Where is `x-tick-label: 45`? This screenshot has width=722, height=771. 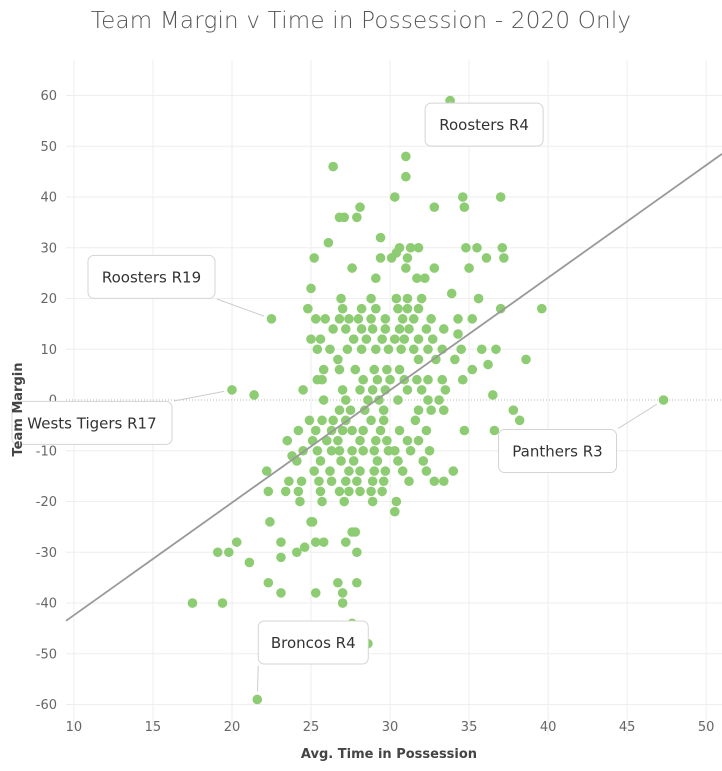 x-tick-label: 45 is located at coordinates (627, 727).